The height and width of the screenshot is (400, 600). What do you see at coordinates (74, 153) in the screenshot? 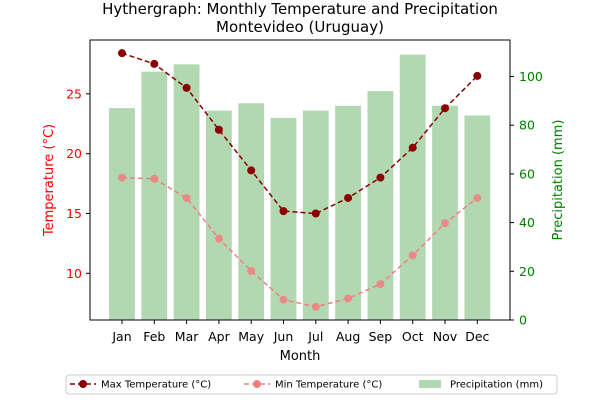
I see `left-tick-label-20: 20` at bounding box center [74, 153].